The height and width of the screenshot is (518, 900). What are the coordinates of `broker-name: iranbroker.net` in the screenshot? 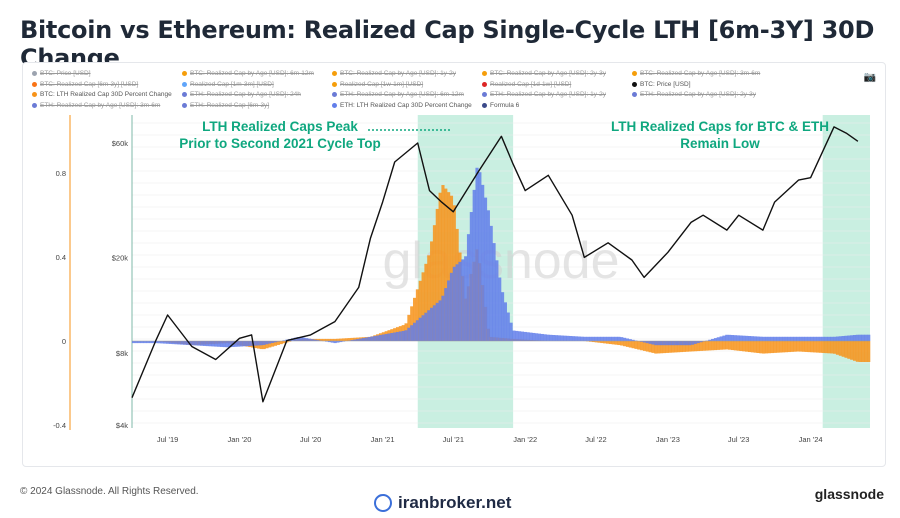 It's located at (455, 502).